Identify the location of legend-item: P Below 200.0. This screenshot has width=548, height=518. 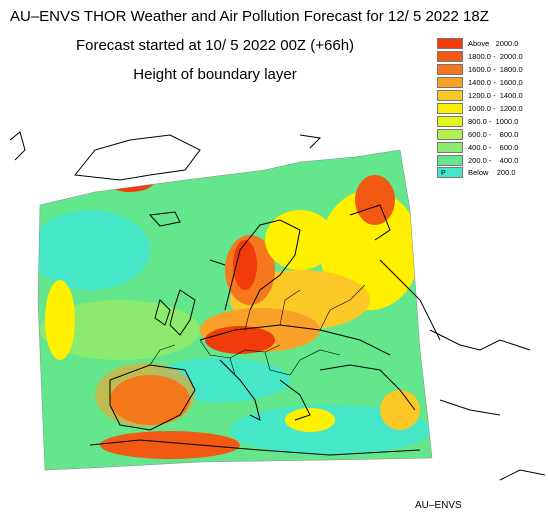
(491, 173).